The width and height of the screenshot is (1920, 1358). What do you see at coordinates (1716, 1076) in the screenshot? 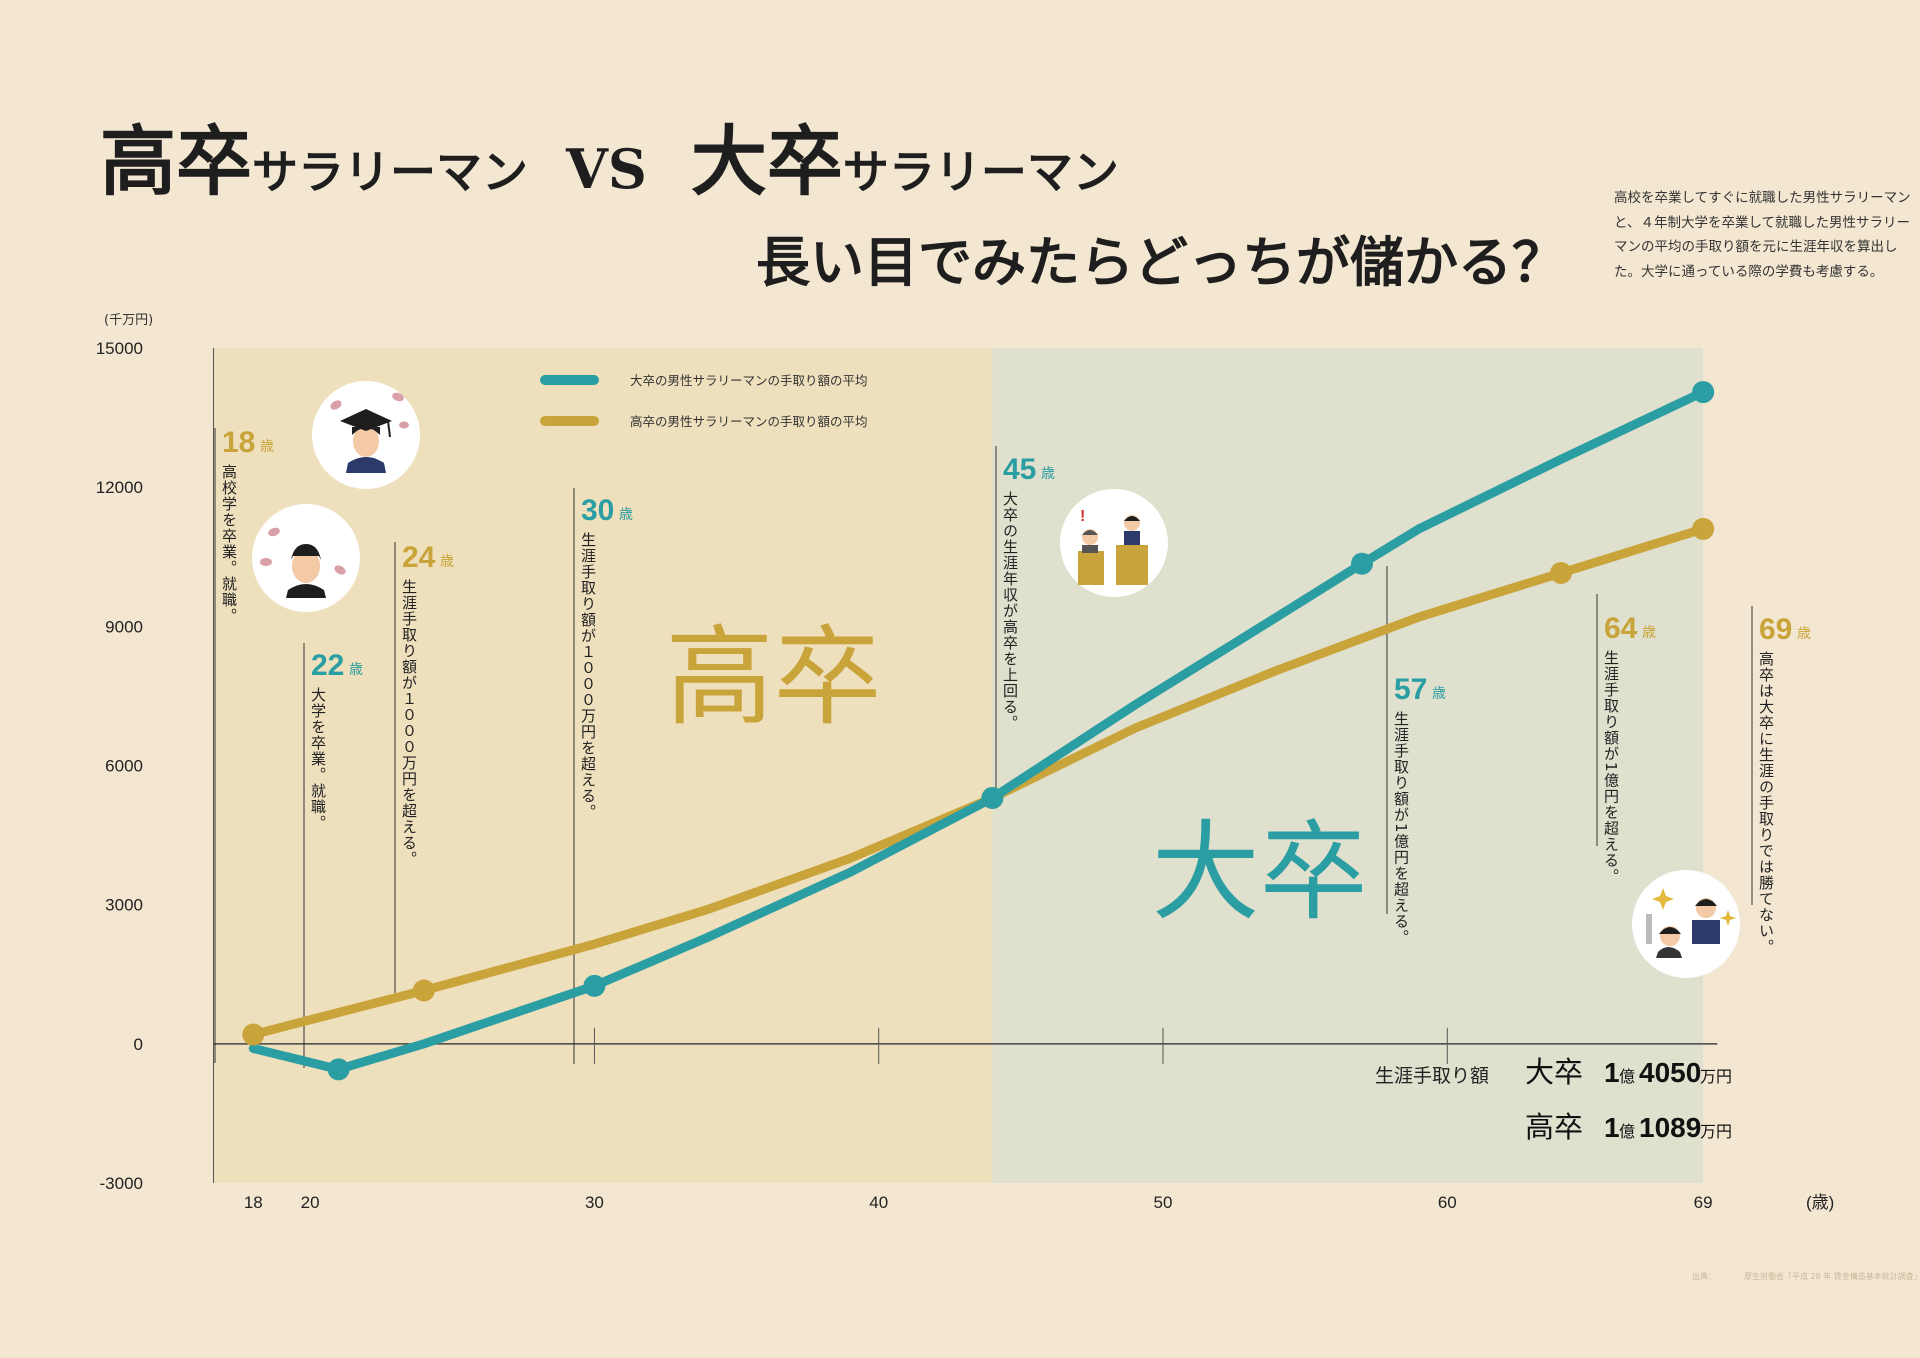
I see `summary-university-man-unit: 万円` at bounding box center [1716, 1076].